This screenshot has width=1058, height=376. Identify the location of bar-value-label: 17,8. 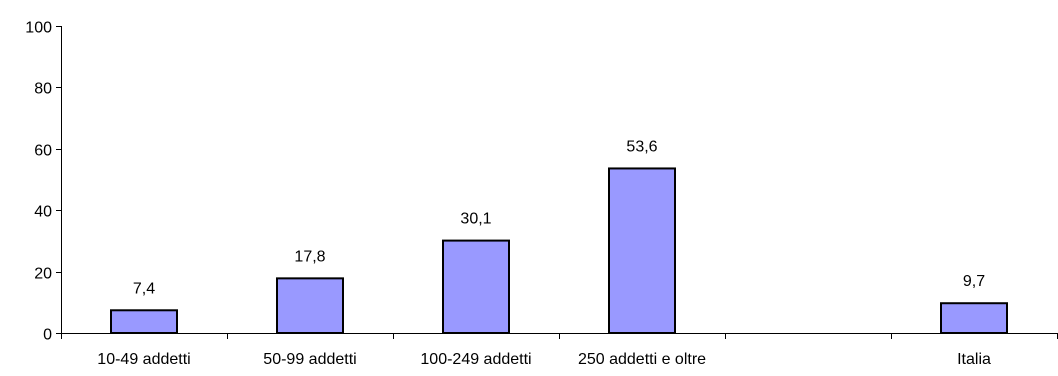
(309, 256).